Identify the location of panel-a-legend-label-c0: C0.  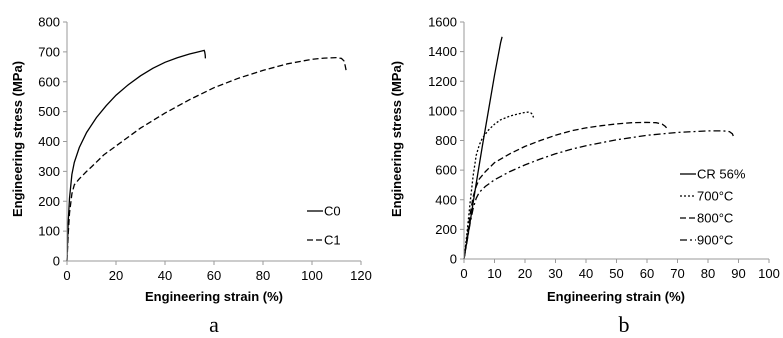
(332, 211).